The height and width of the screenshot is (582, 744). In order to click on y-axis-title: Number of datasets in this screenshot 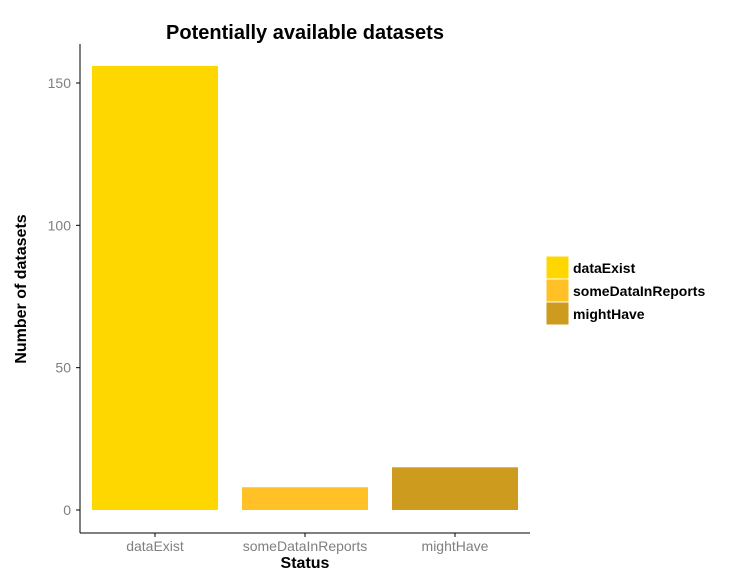, I will do `click(21, 288)`.